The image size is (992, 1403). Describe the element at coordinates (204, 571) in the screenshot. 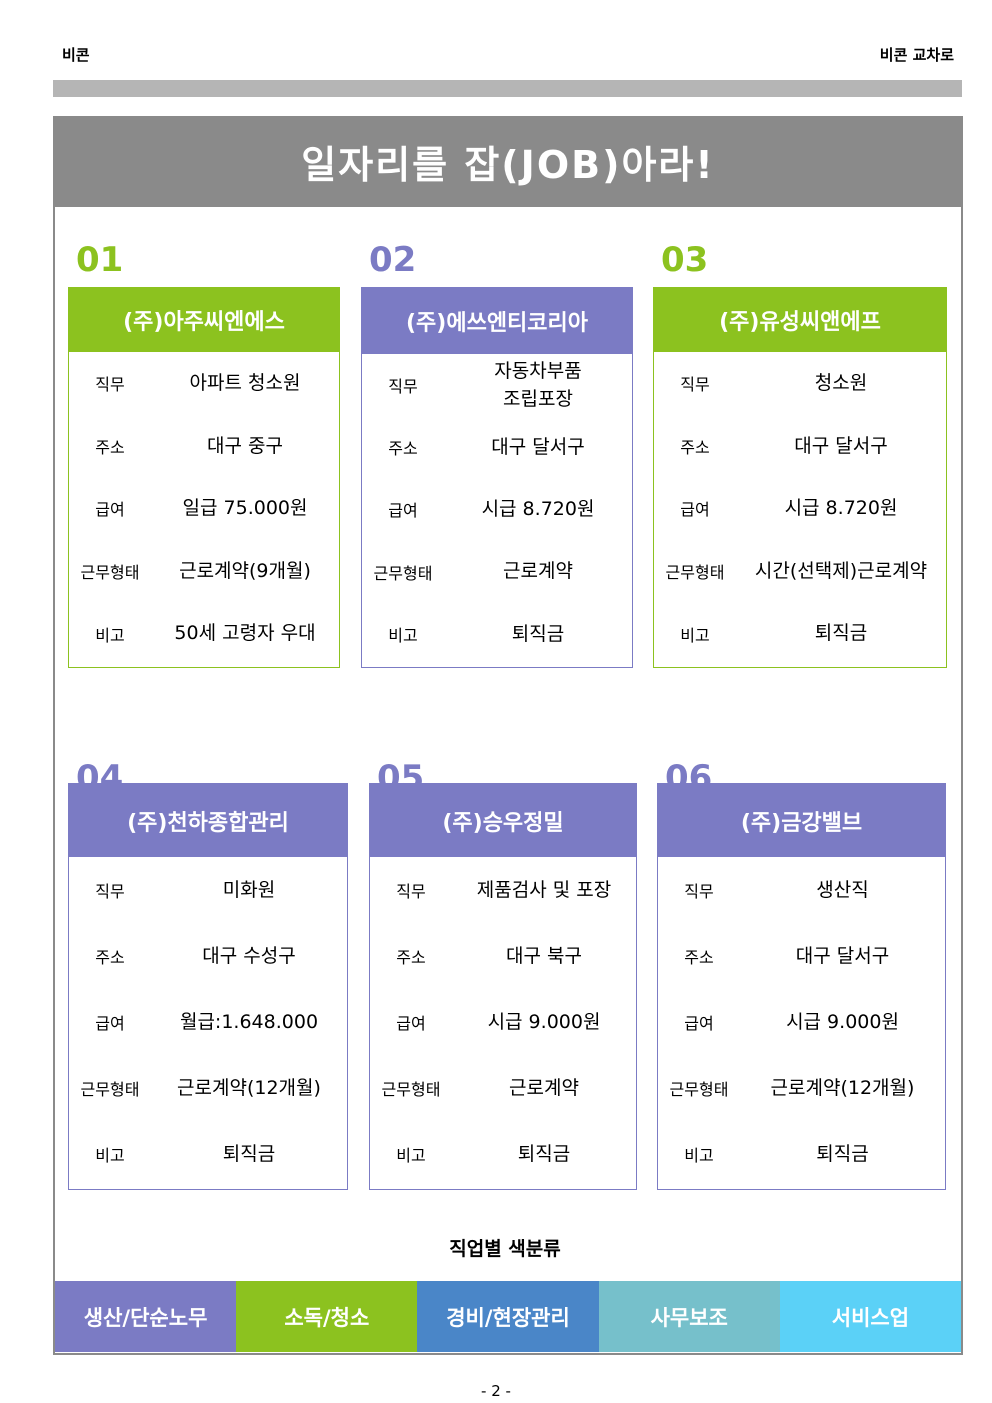

I see `row-type: 근무형태 근로계약(9개월)` at that location.